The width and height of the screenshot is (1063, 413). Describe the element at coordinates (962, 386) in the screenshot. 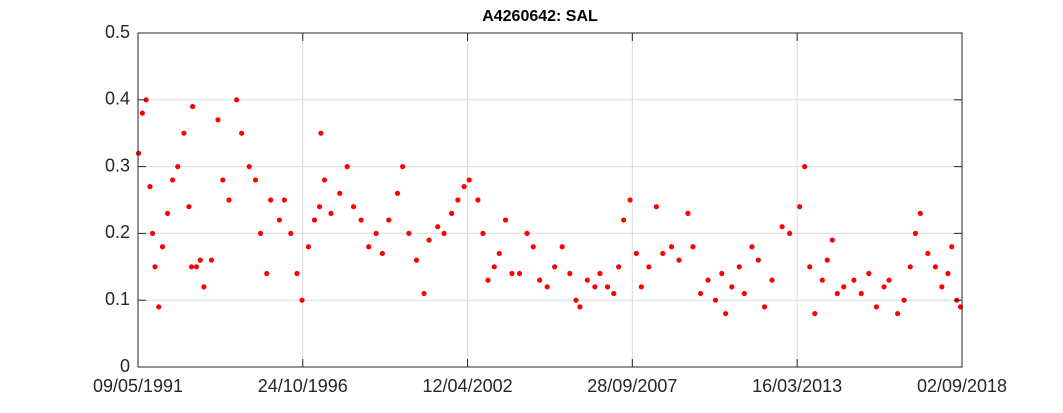

I see `x-tick-label: 02/09/2018` at that location.